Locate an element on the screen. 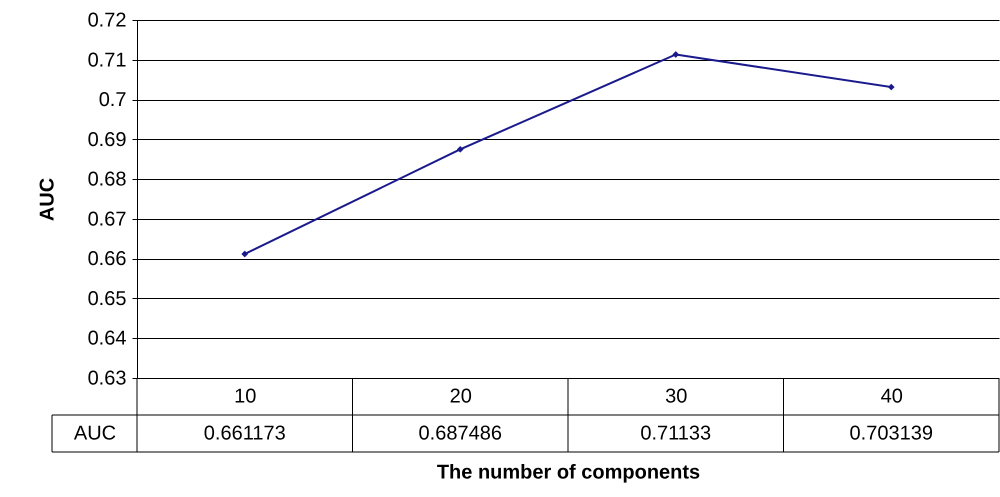 The height and width of the screenshot is (497, 1000). y-tick-label: 0.72 is located at coordinates (107, 21).